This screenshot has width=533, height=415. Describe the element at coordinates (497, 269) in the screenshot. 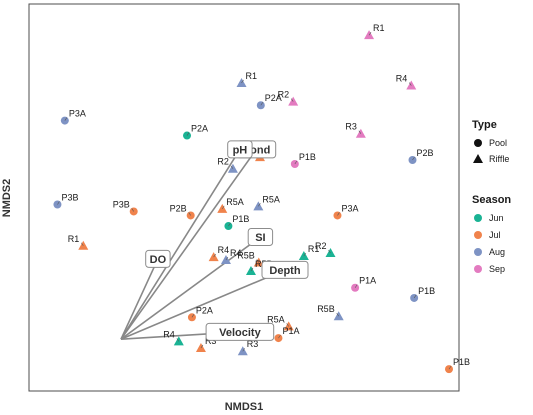

I see `legend-season-label: Sep` at that location.